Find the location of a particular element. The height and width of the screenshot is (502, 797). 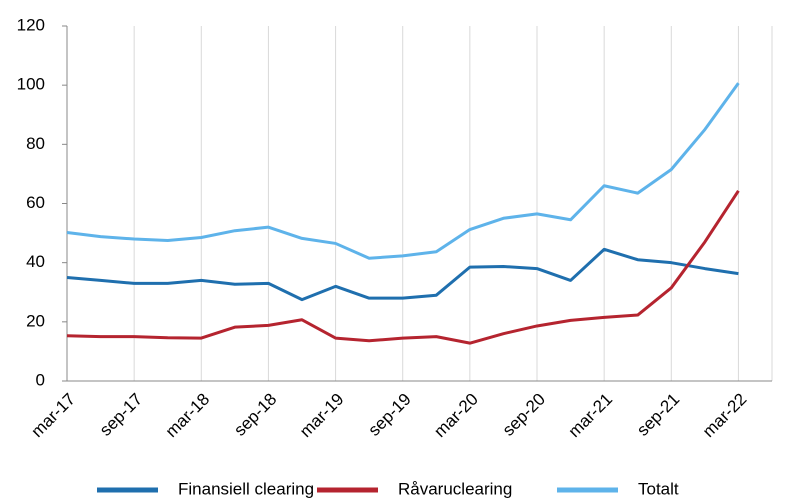

y-tick-label: 60 is located at coordinates (35, 202).